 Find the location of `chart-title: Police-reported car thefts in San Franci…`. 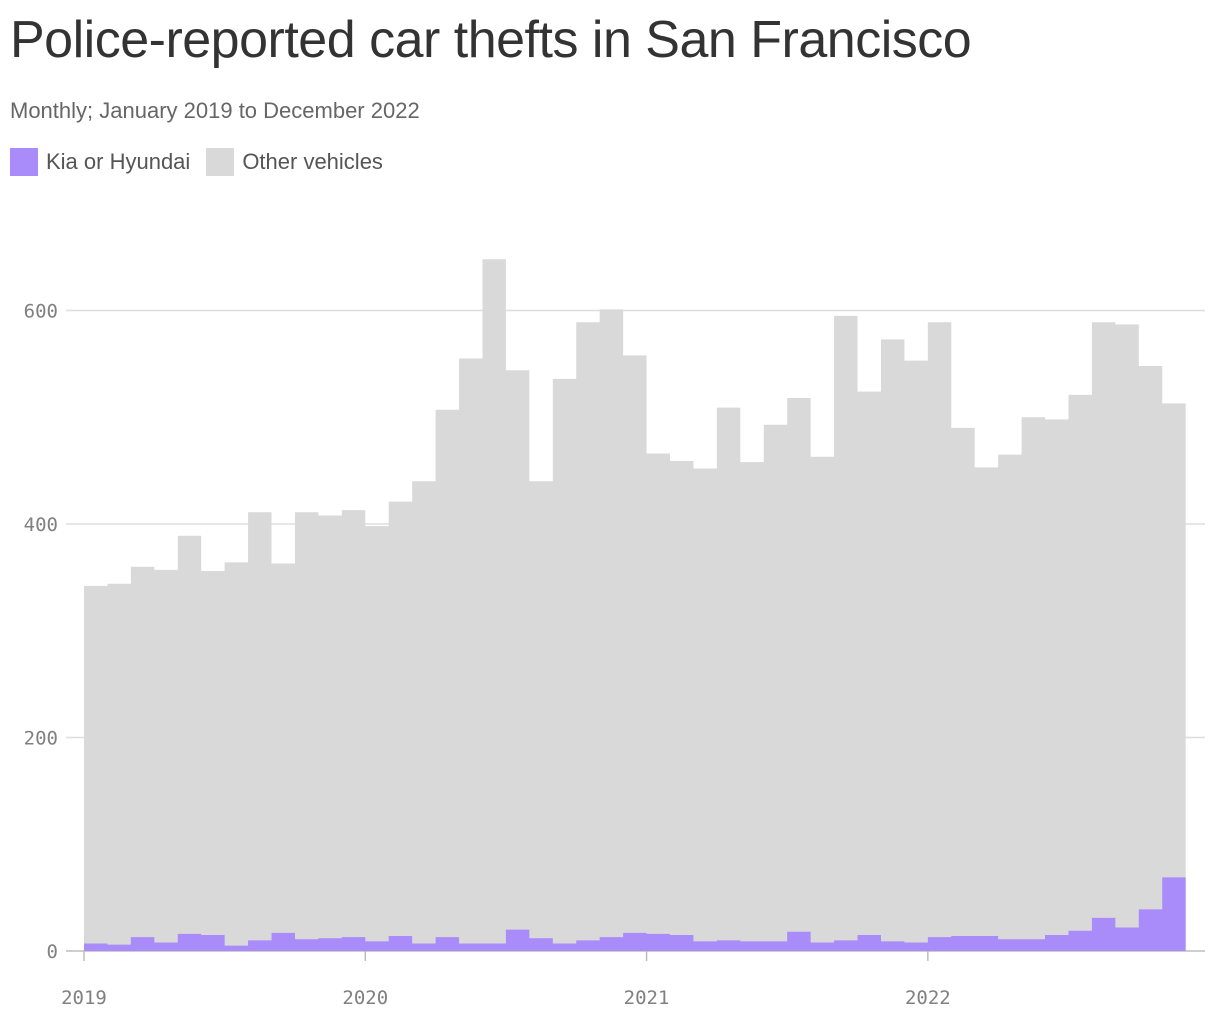

chart-title: Police-reported car thefts in San Franci… is located at coordinates (491, 40).